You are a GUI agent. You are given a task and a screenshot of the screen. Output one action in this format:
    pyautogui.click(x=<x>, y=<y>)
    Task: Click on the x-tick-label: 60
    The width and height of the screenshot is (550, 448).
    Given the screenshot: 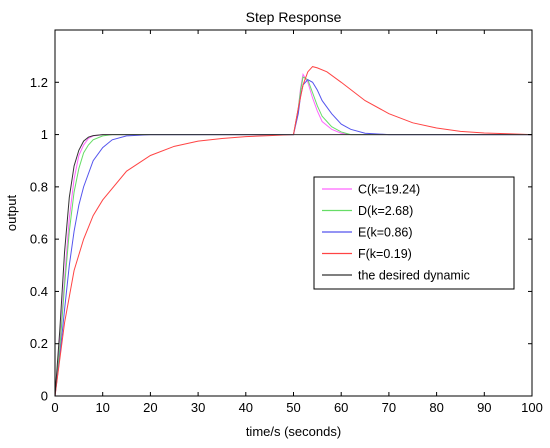 What is the action you would take?
    pyautogui.click(x=341, y=407)
    